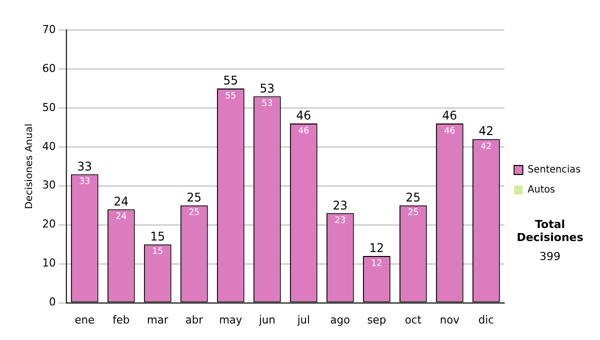 The height and width of the screenshot is (340, 600). I want to click on total-label: 23, so click(340, 205).